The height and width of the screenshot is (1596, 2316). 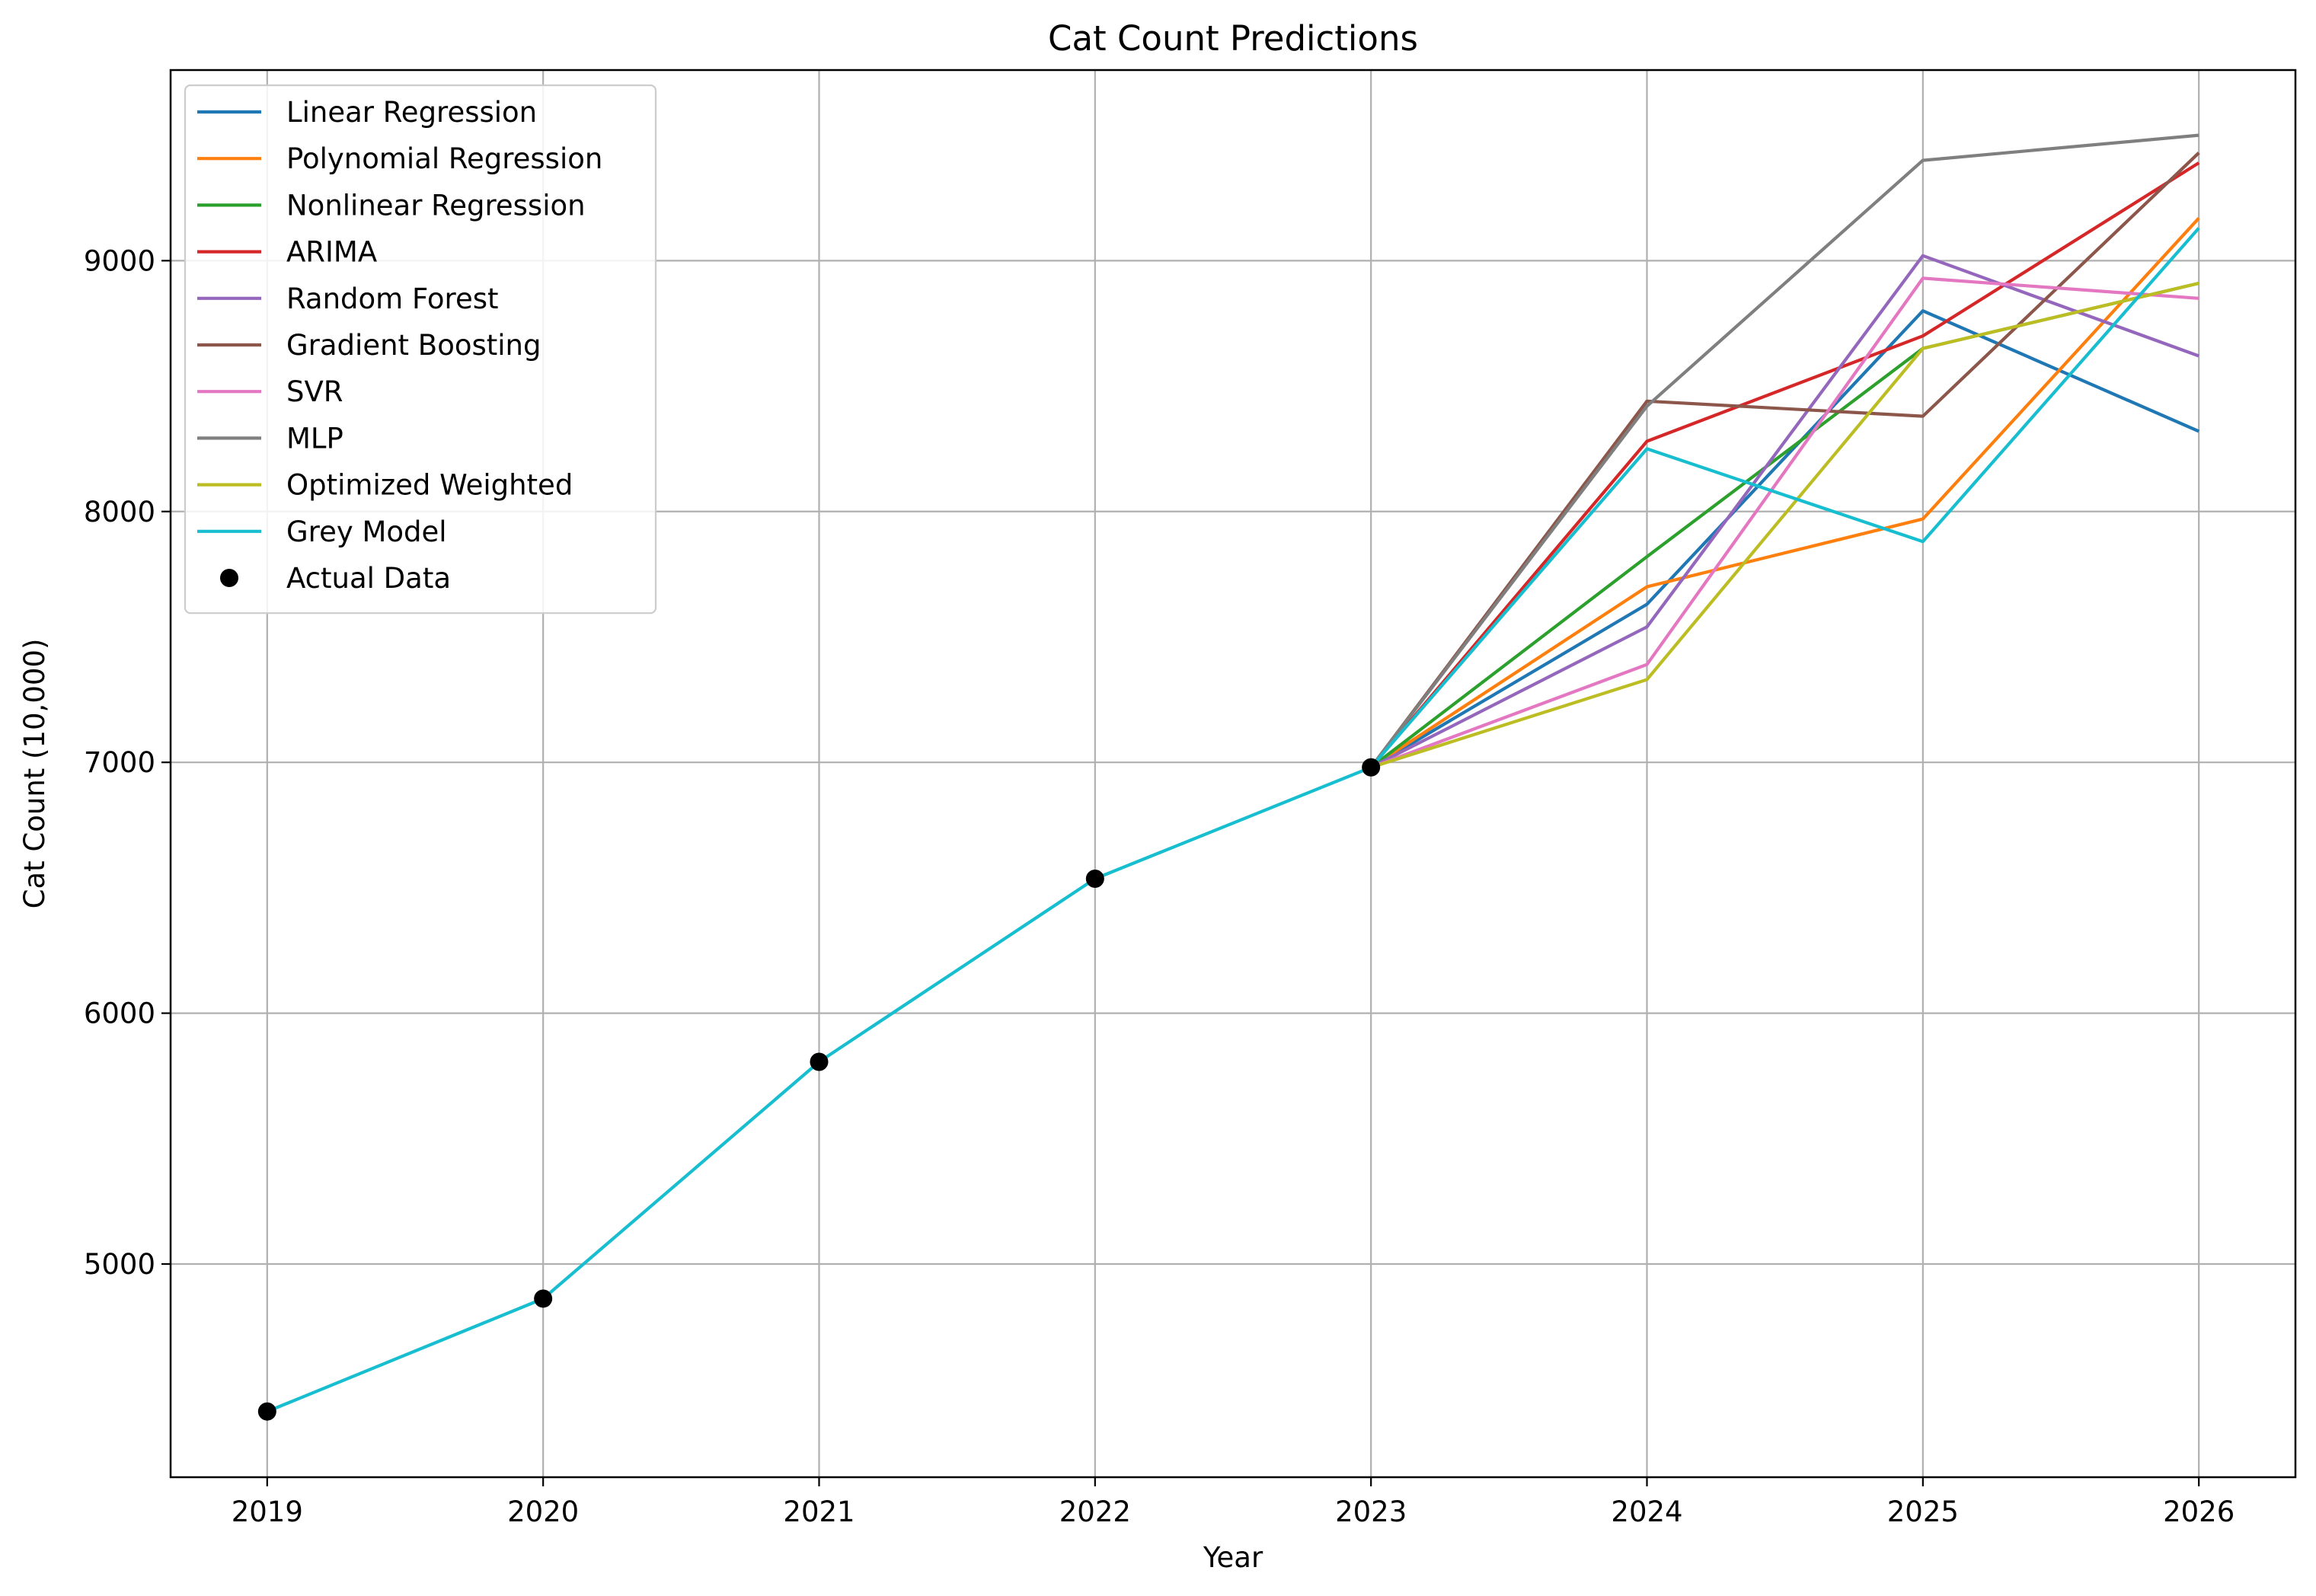 I want to click on series-line-linear-regression, so click(x=1785, y=539).